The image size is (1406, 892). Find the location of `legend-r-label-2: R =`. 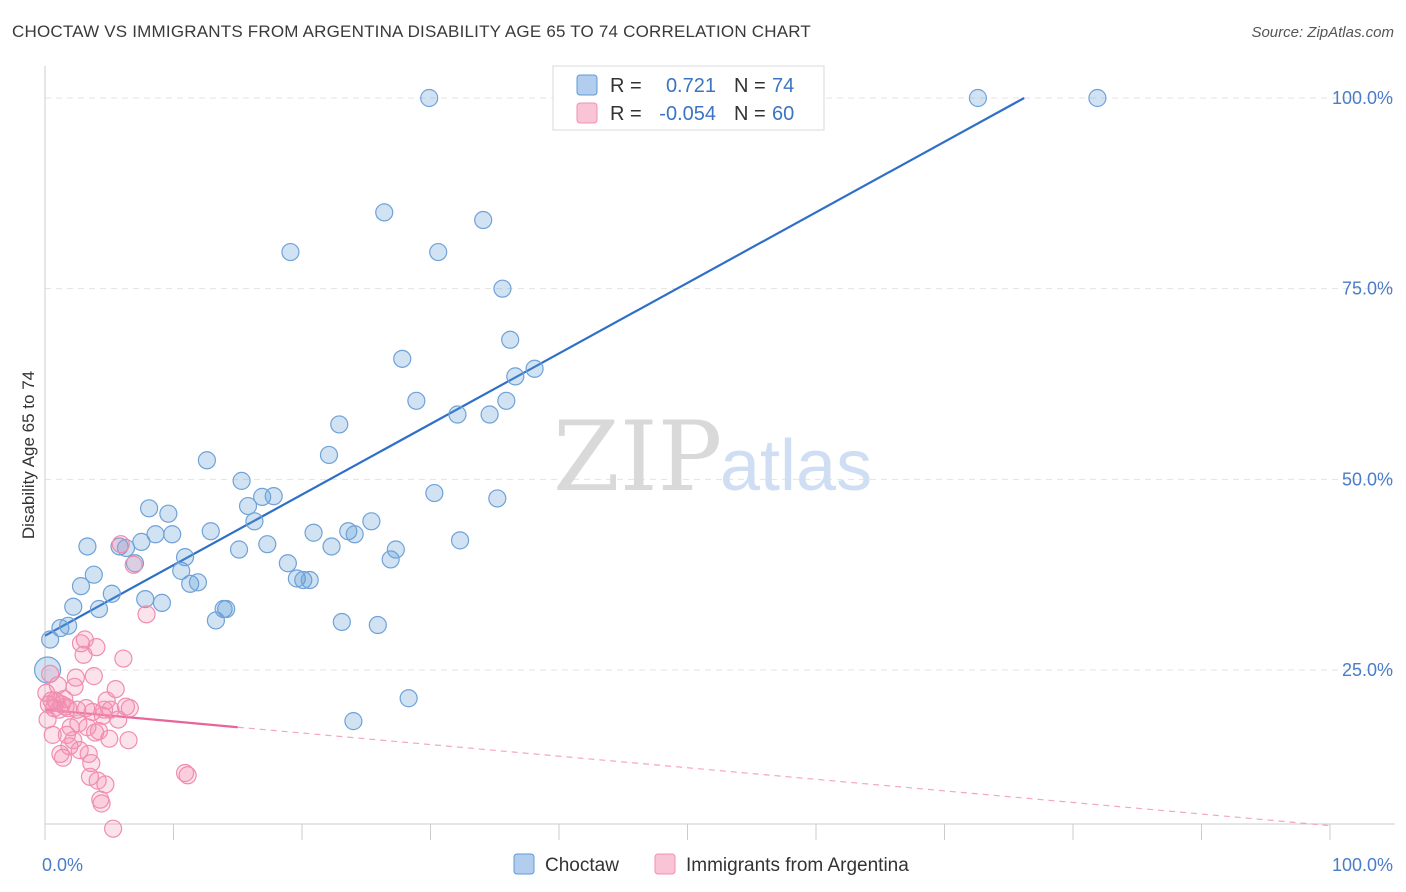

legend-r-label-2: R = is located at coordinates (626, 114).